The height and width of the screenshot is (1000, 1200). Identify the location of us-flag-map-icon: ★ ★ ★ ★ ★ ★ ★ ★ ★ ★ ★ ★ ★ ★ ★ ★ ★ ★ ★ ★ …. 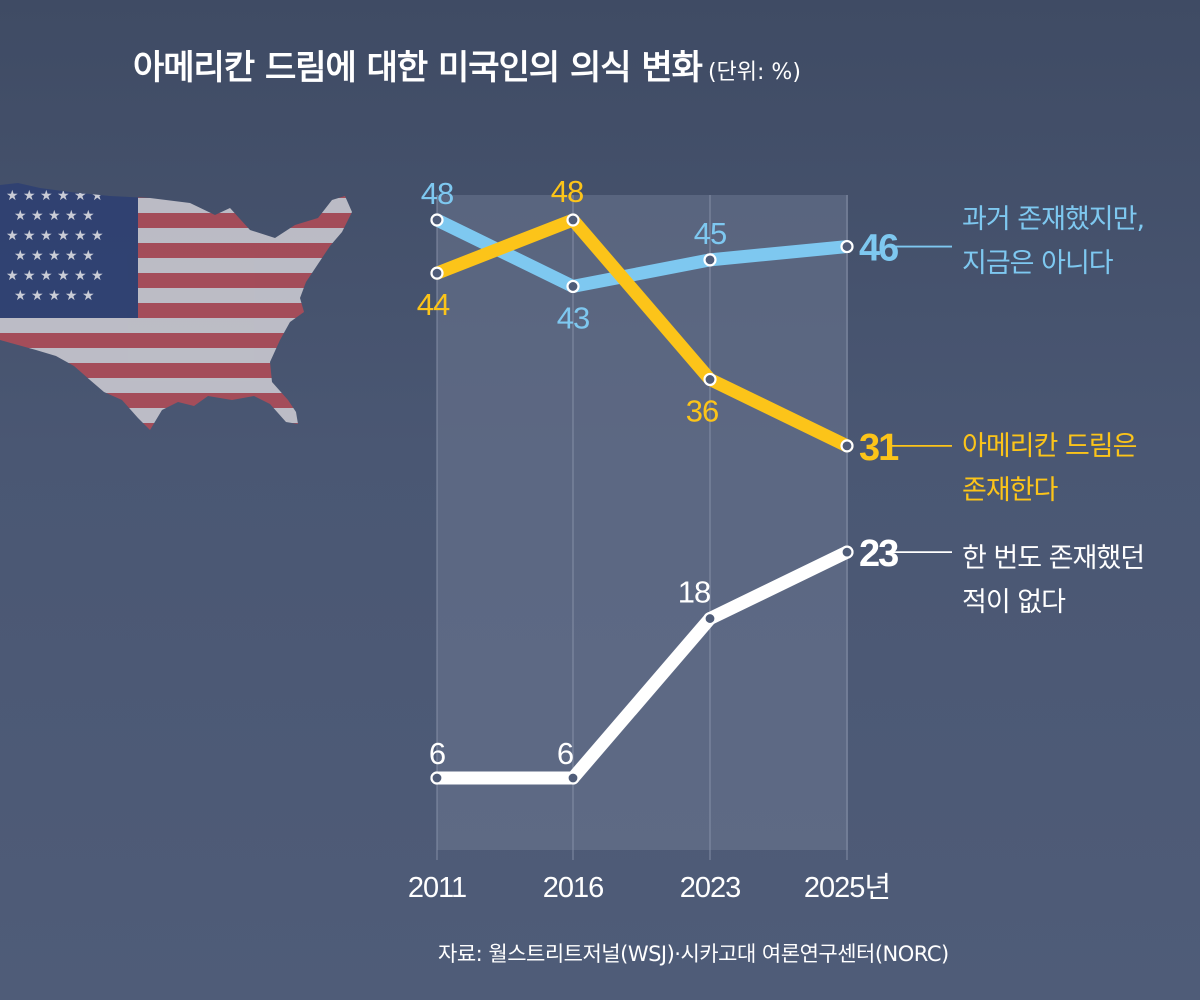
(176, 306).